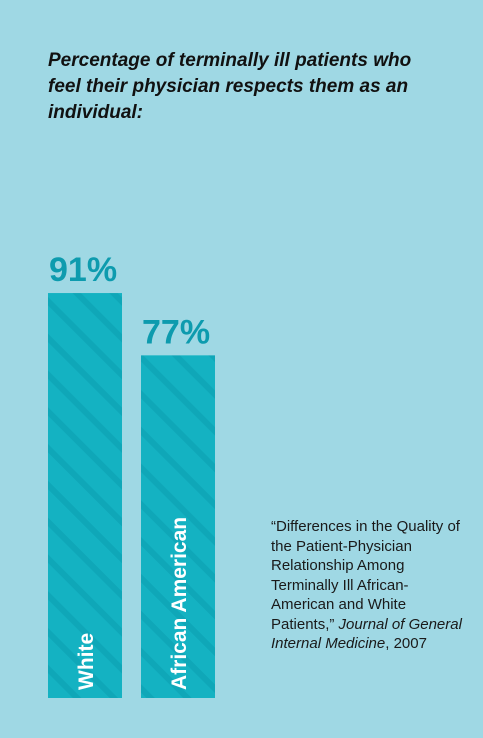  Describe the element at coordinates (83, 270) in the screenshot. I see `value-label: 91%` at that location.